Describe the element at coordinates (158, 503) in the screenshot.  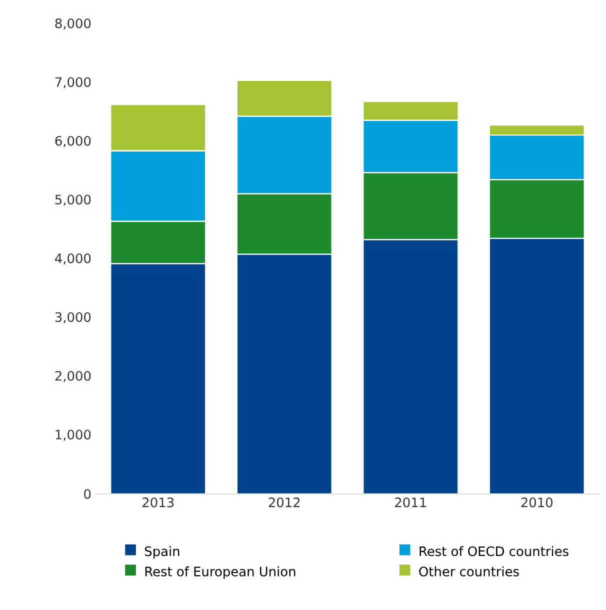
I see `x-tick-label: 2013` at that location.